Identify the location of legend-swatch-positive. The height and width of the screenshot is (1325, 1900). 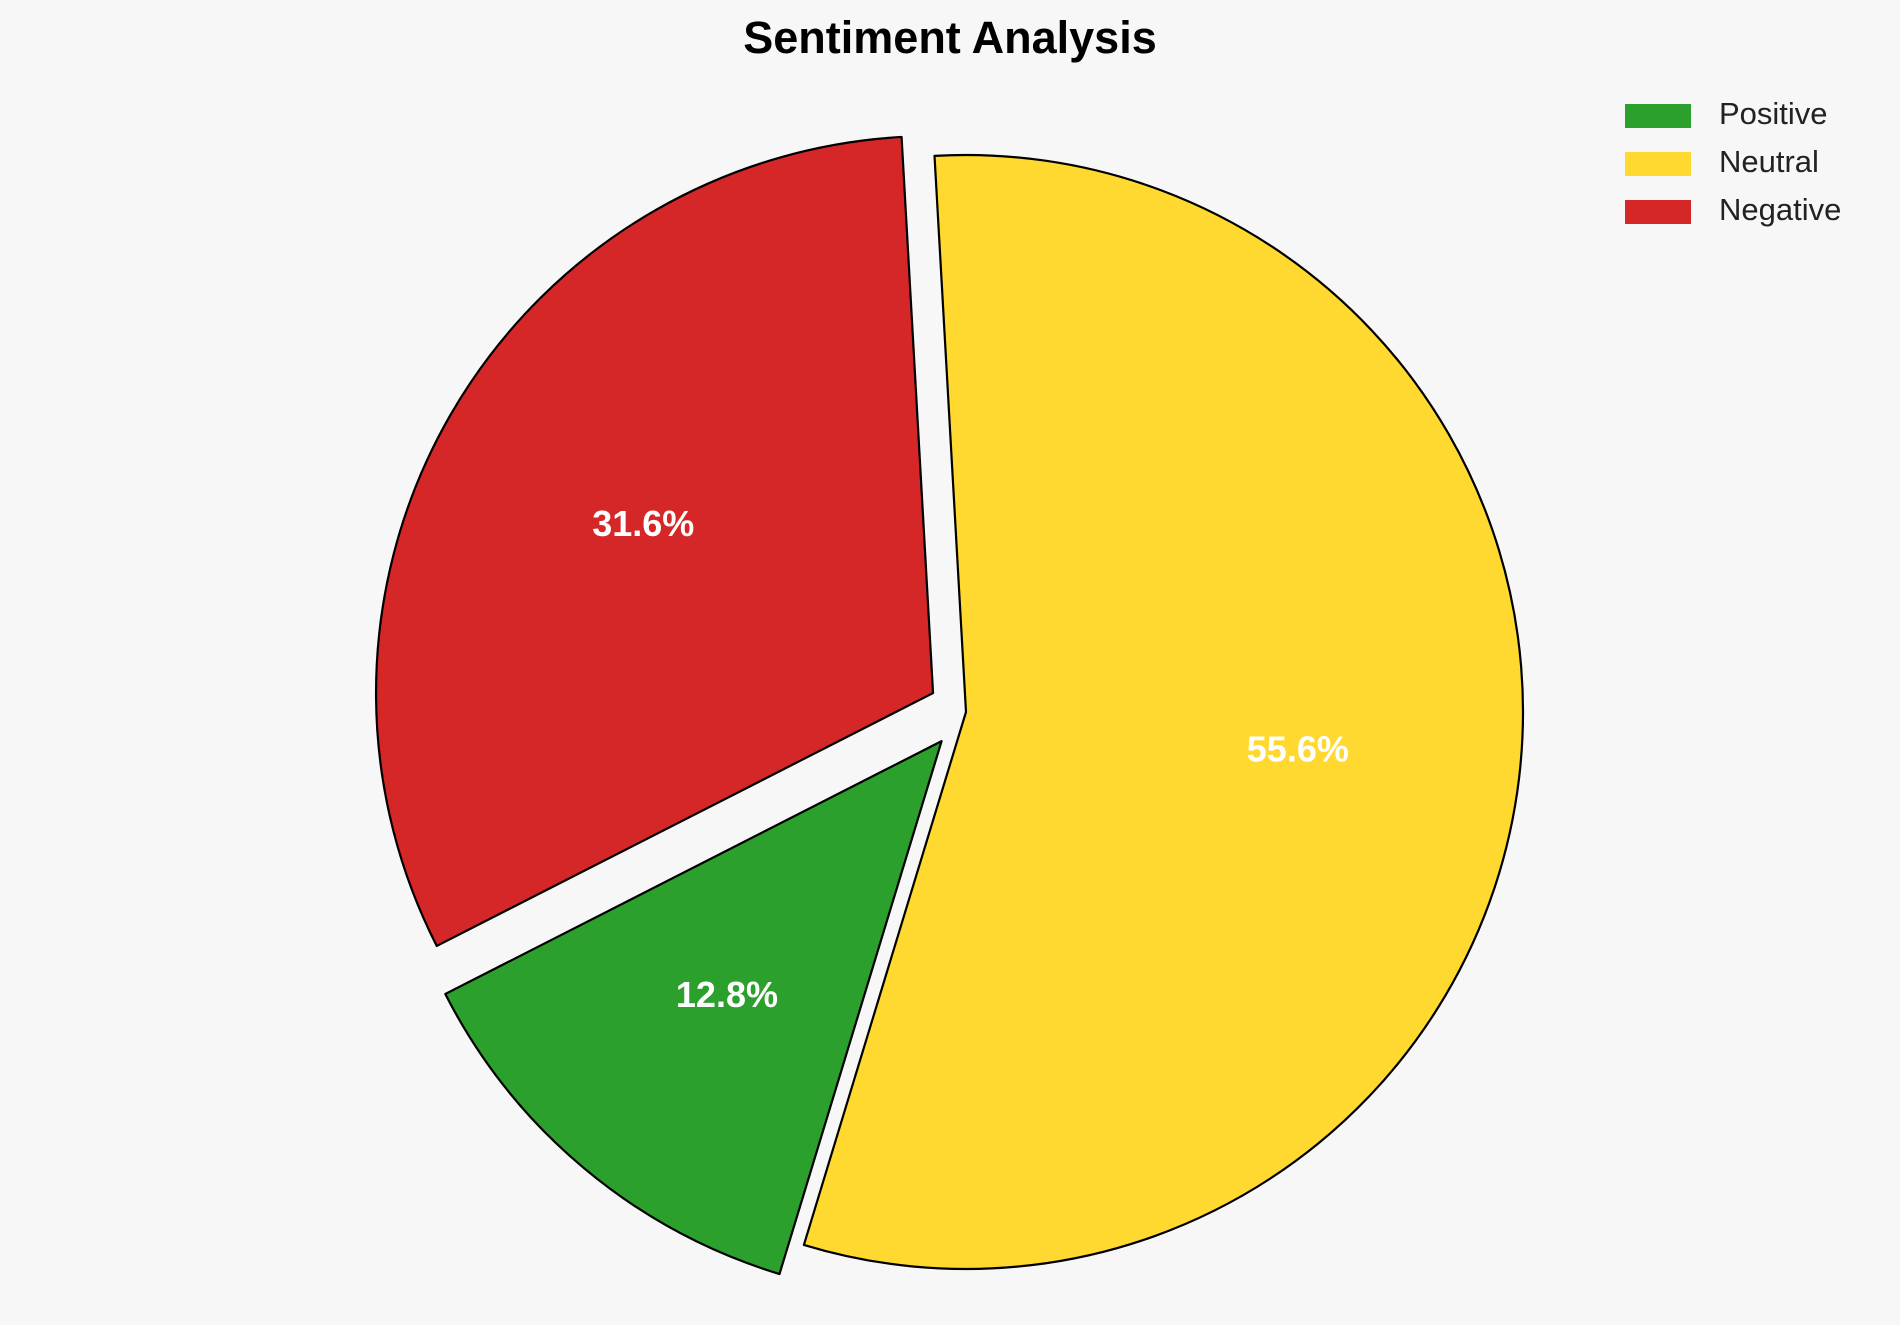
(1658, 116).